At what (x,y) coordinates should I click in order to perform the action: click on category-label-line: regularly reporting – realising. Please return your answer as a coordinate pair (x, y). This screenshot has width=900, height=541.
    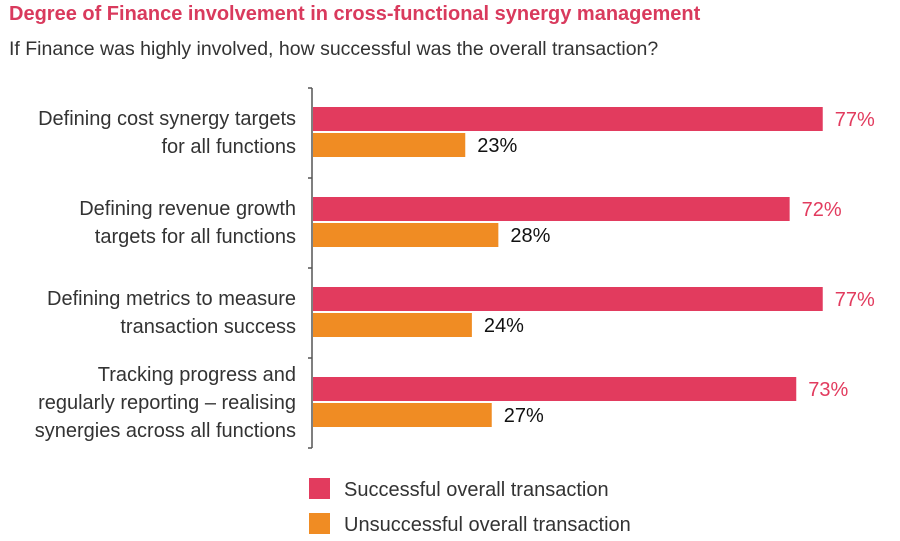
    Looking at the image, I should click on (167, 403).